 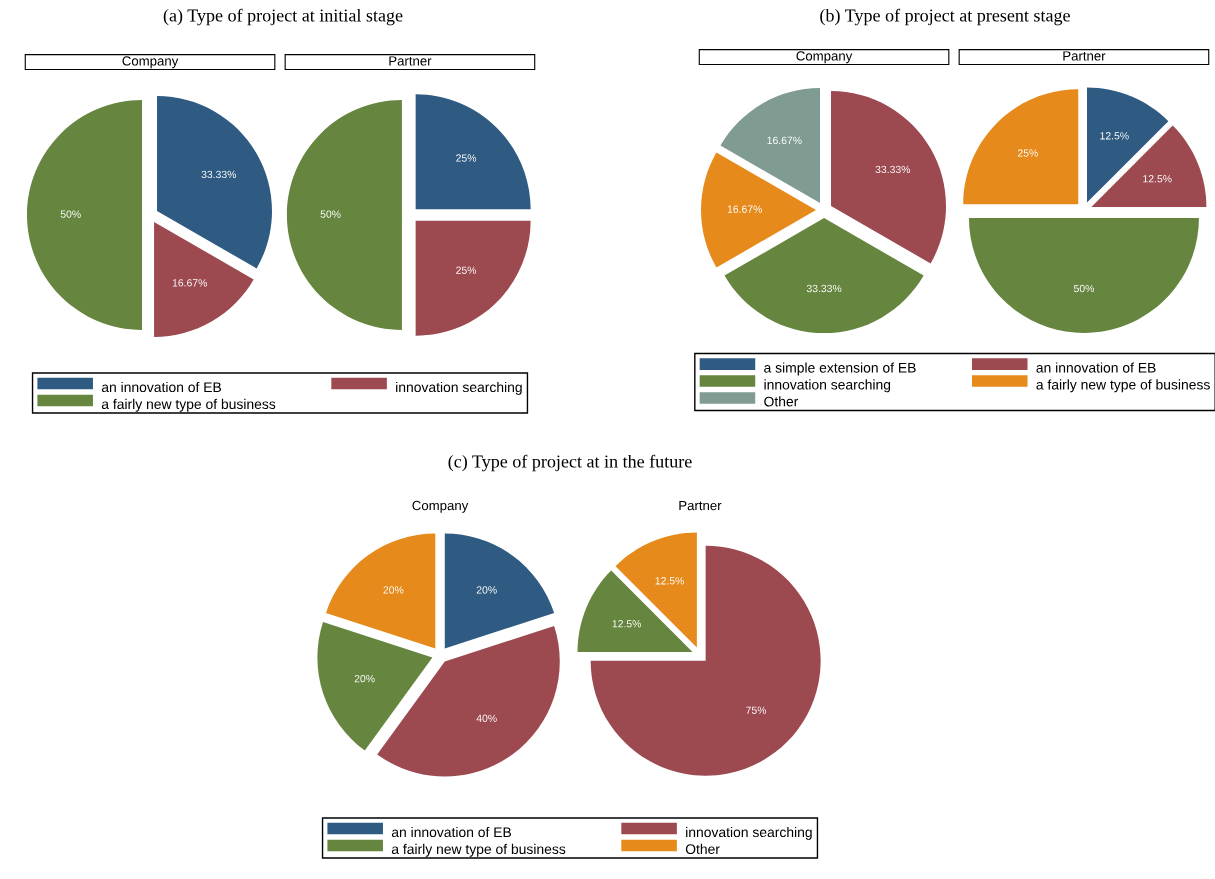 I want to click on data-label: 40%, so click(x=486, y=718).